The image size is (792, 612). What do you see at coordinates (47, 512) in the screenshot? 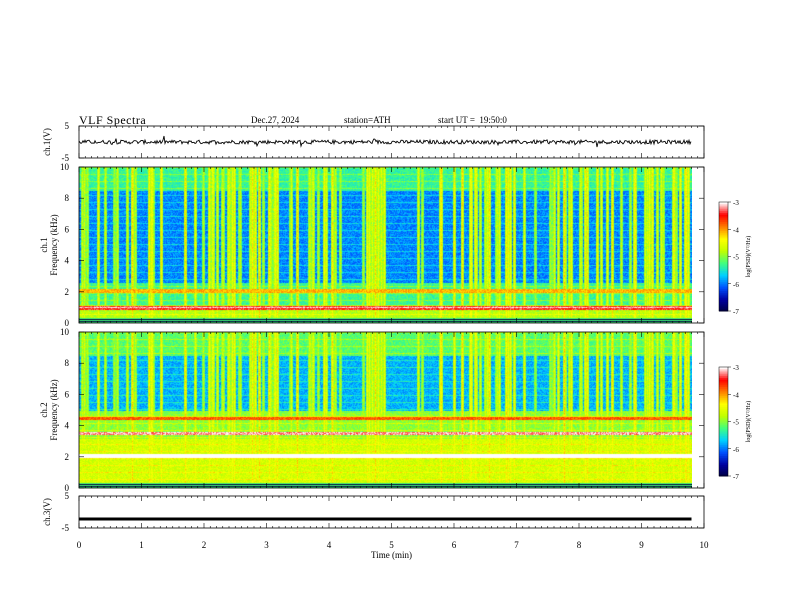
I see `ch3-waveform-ylabel: ch.3(V)` at bounding box center [47, 512].